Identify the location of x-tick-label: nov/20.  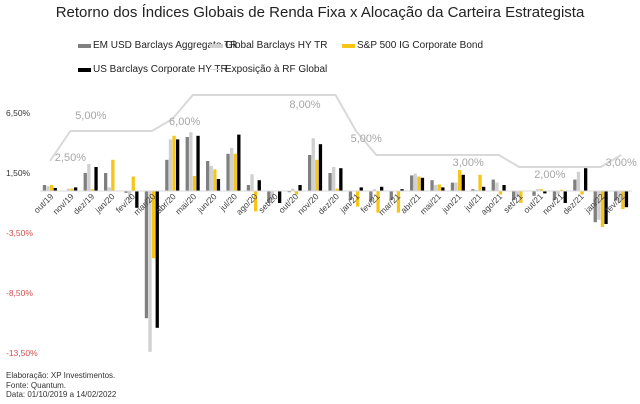
(307, 203).